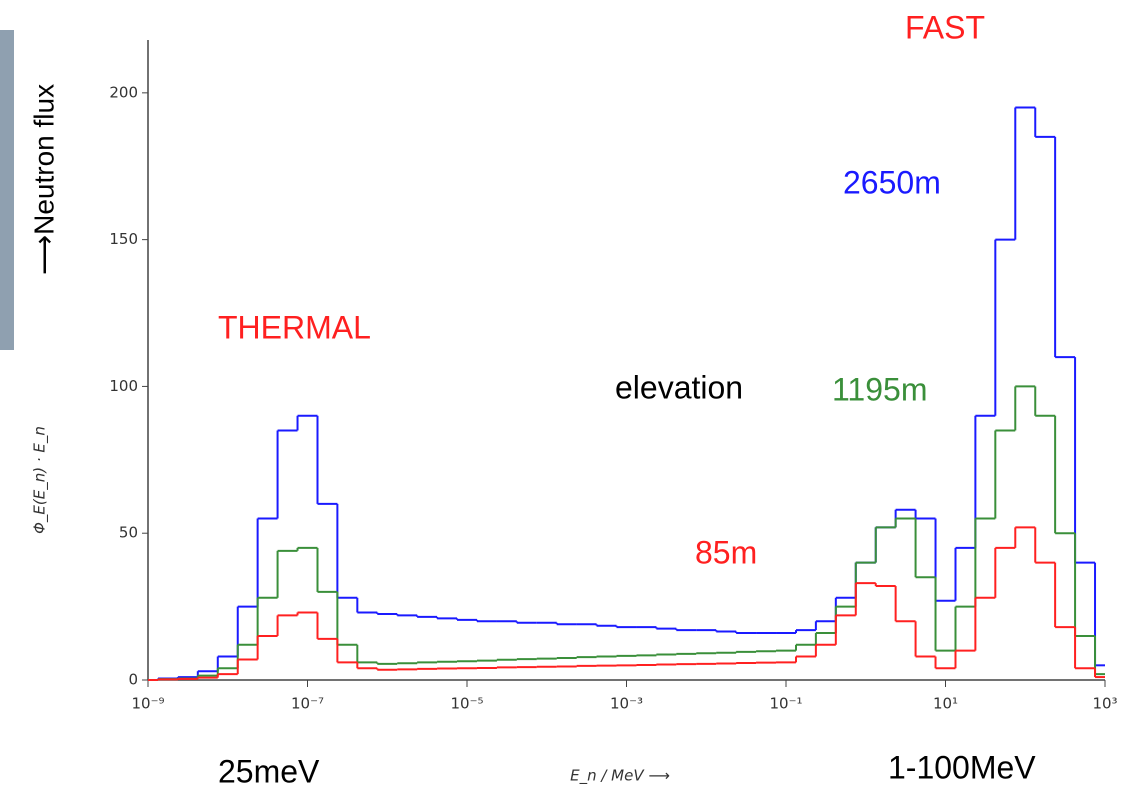  Describe the element at coordinates (147, 704) in the screenshot. I see `x-tick-label: 10⁻⁹` at that location.